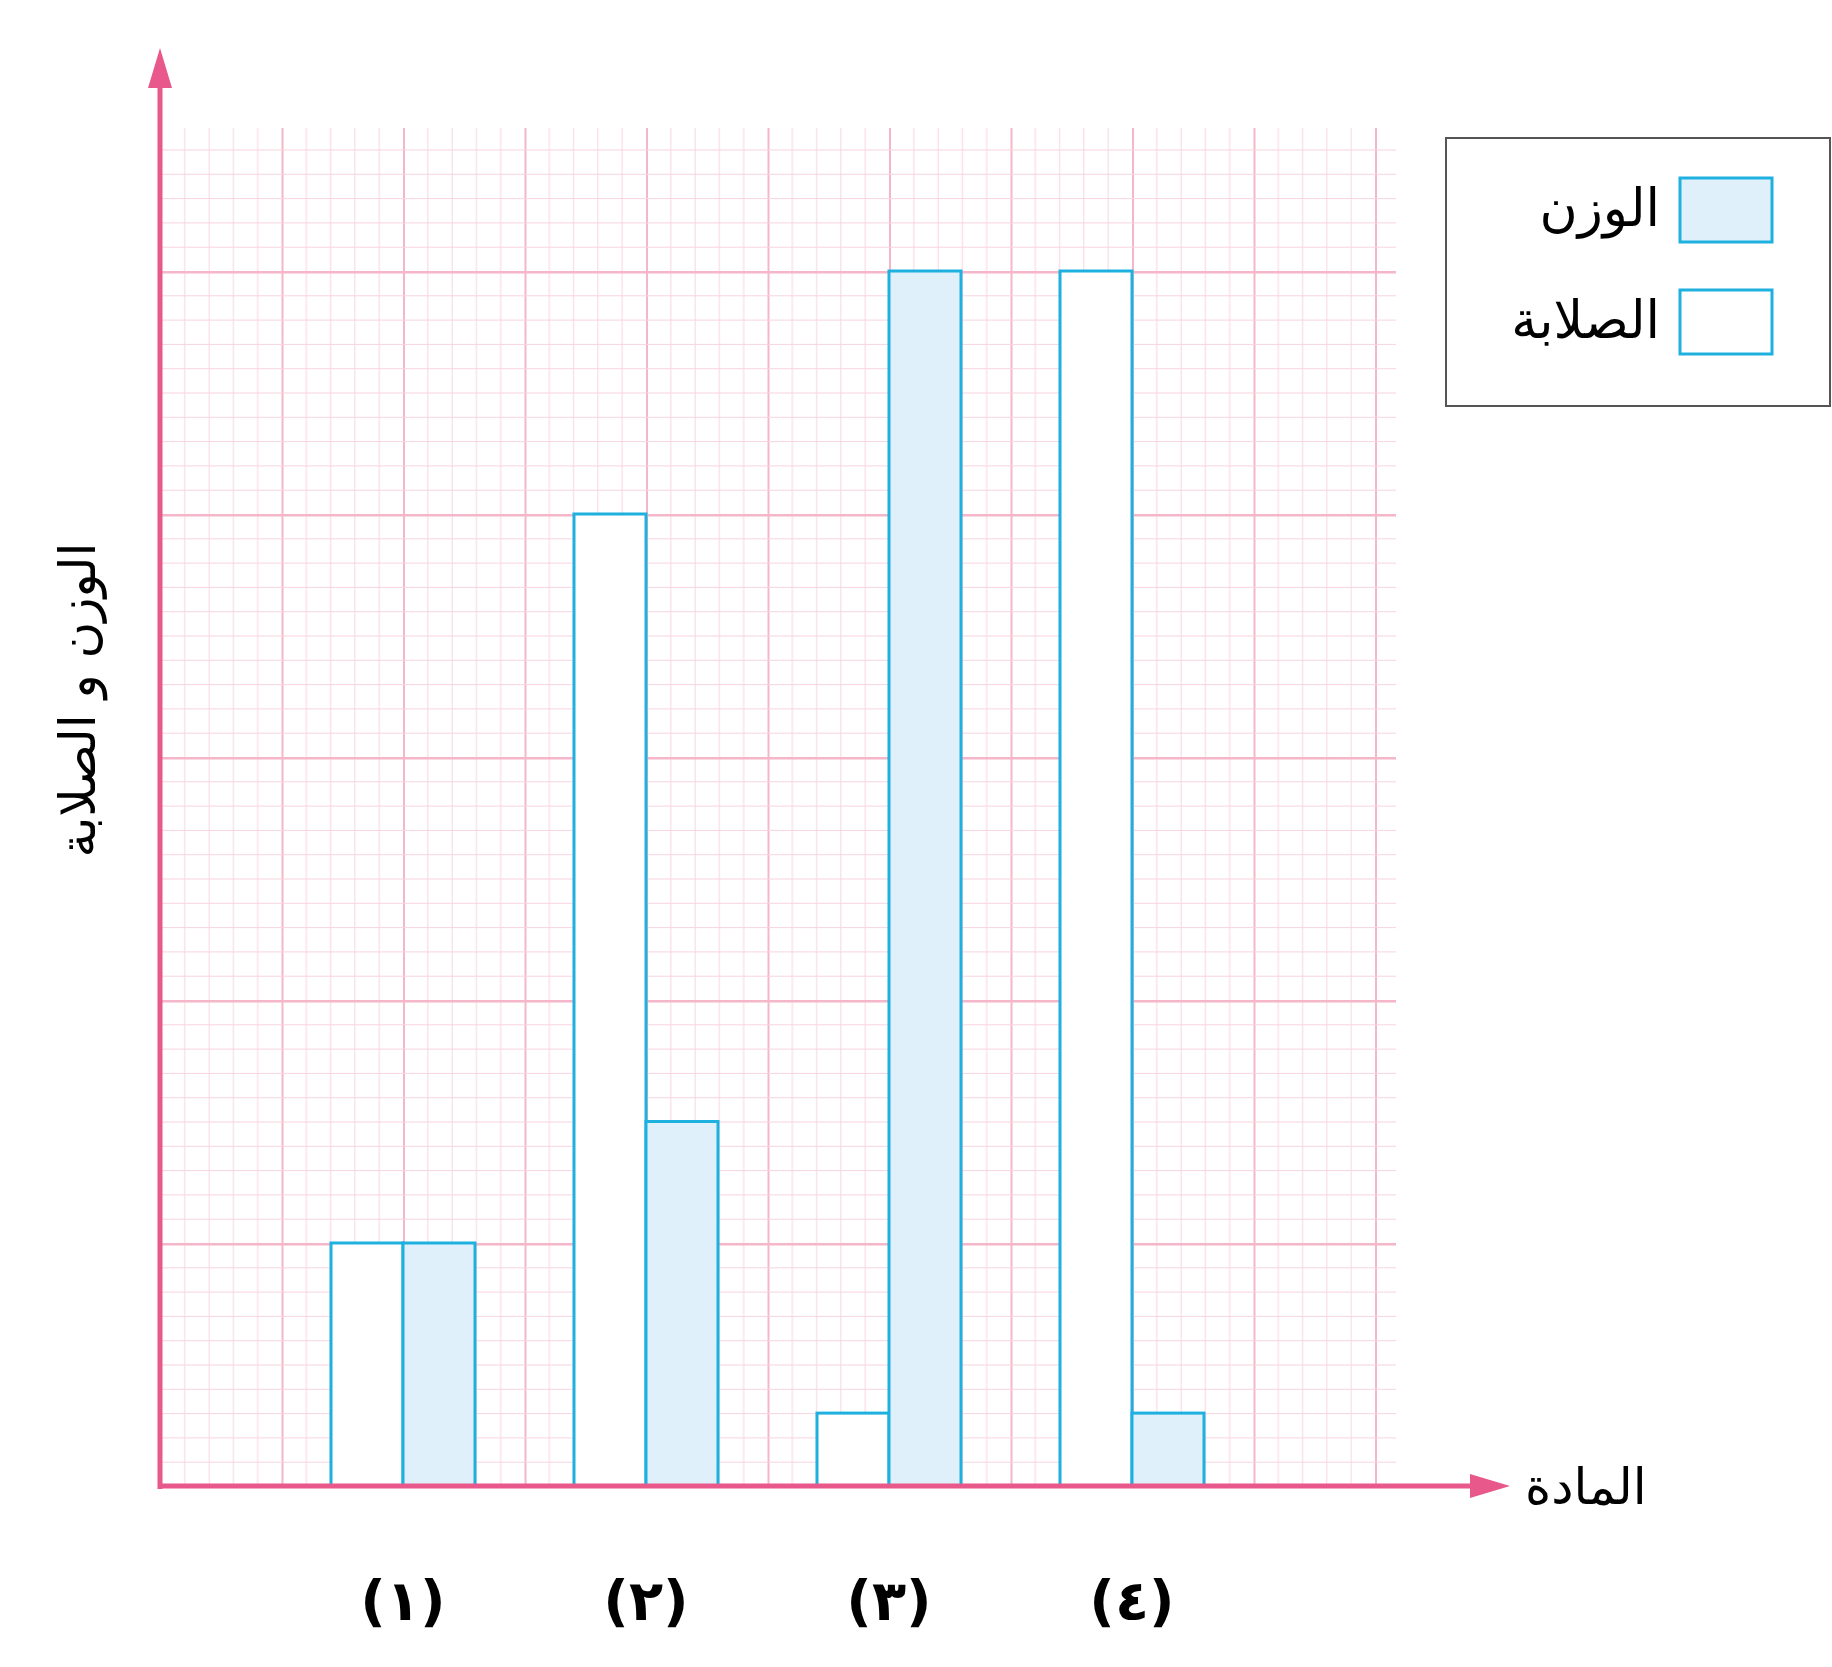 The width and height of the screenshot is (1832, 1667). What do you see at coordinates (1132, 1600) in the screenshot?
I see `x-tick-label: (٤)` at bounding box center [1132, 1600].